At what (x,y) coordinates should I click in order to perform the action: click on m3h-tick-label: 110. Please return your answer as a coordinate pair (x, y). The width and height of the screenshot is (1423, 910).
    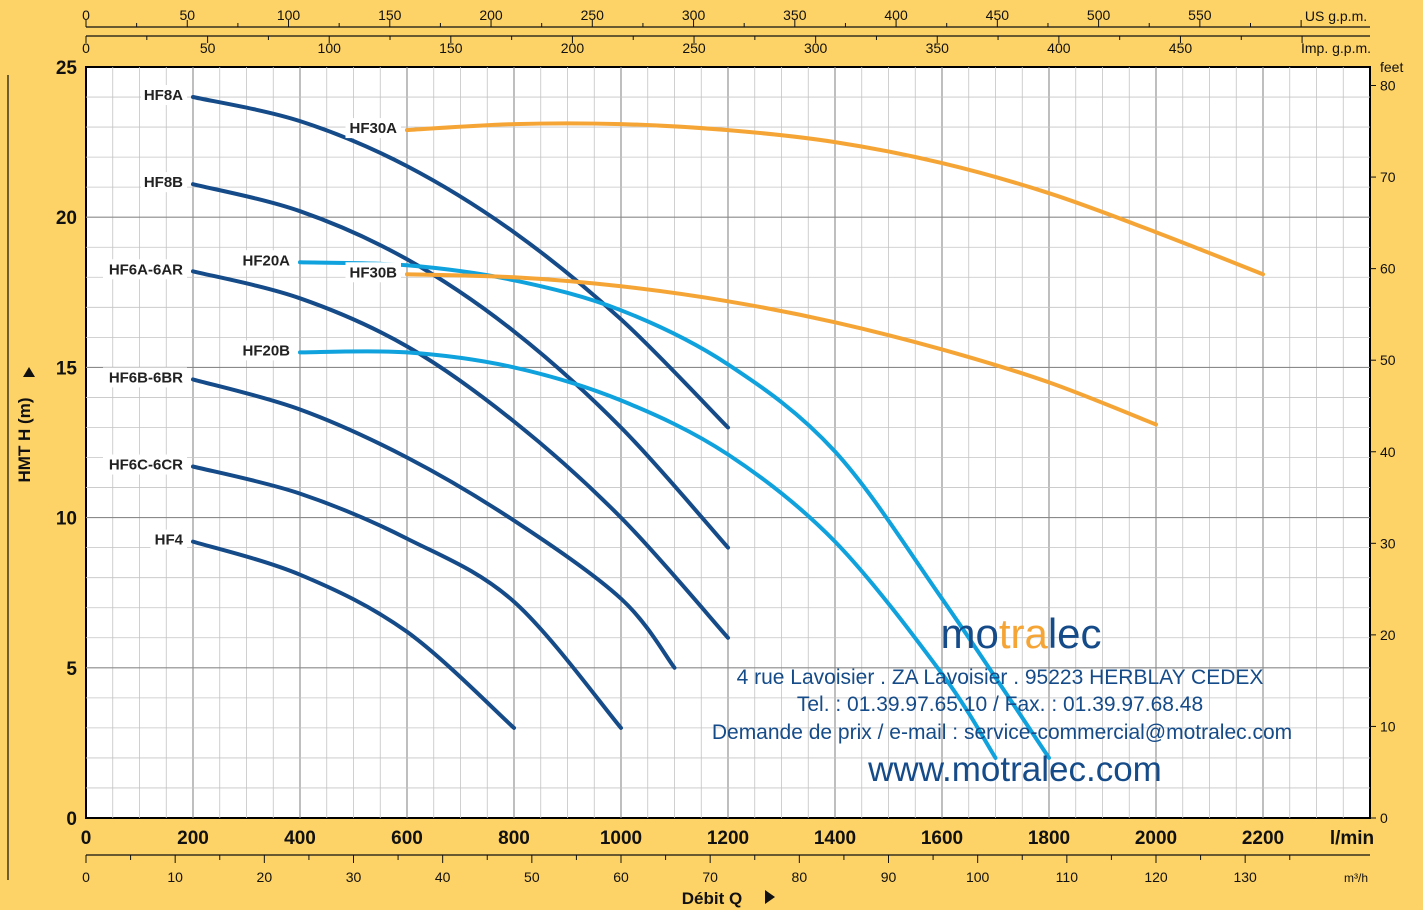
    Looking at the image, I should click on (1067, 877).